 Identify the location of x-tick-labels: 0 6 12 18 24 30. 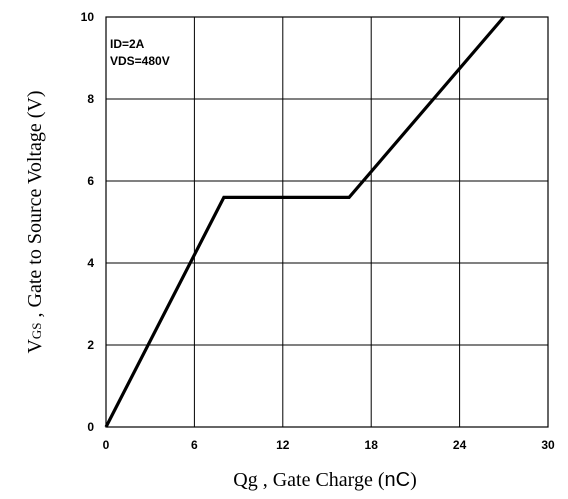
(329, 445).